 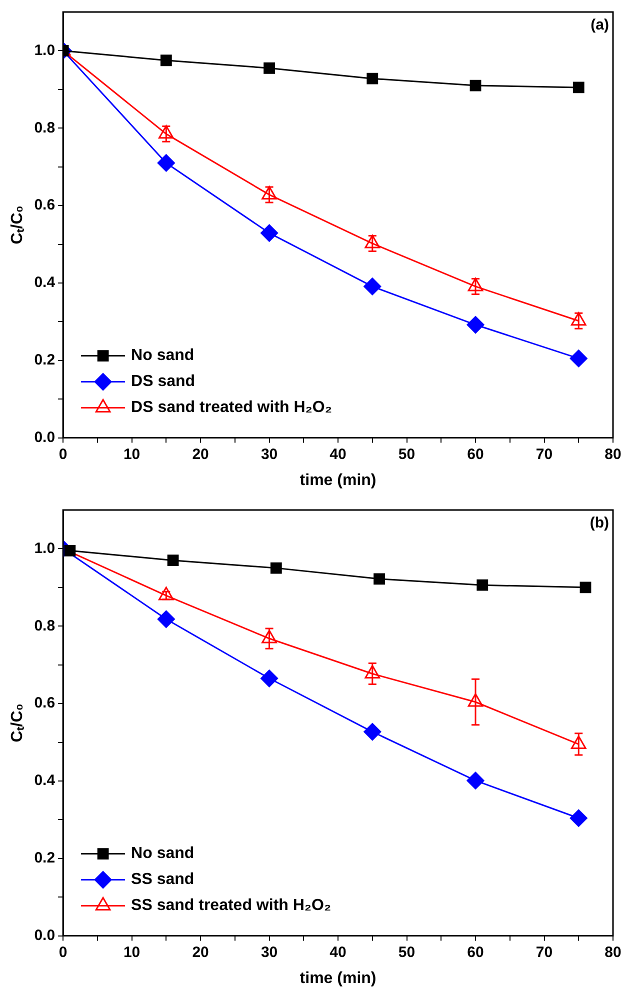 What do you see at coordinates (599, 523) in the screenshot?
I see `annotation: (b)` at bounding box center [599, 523].